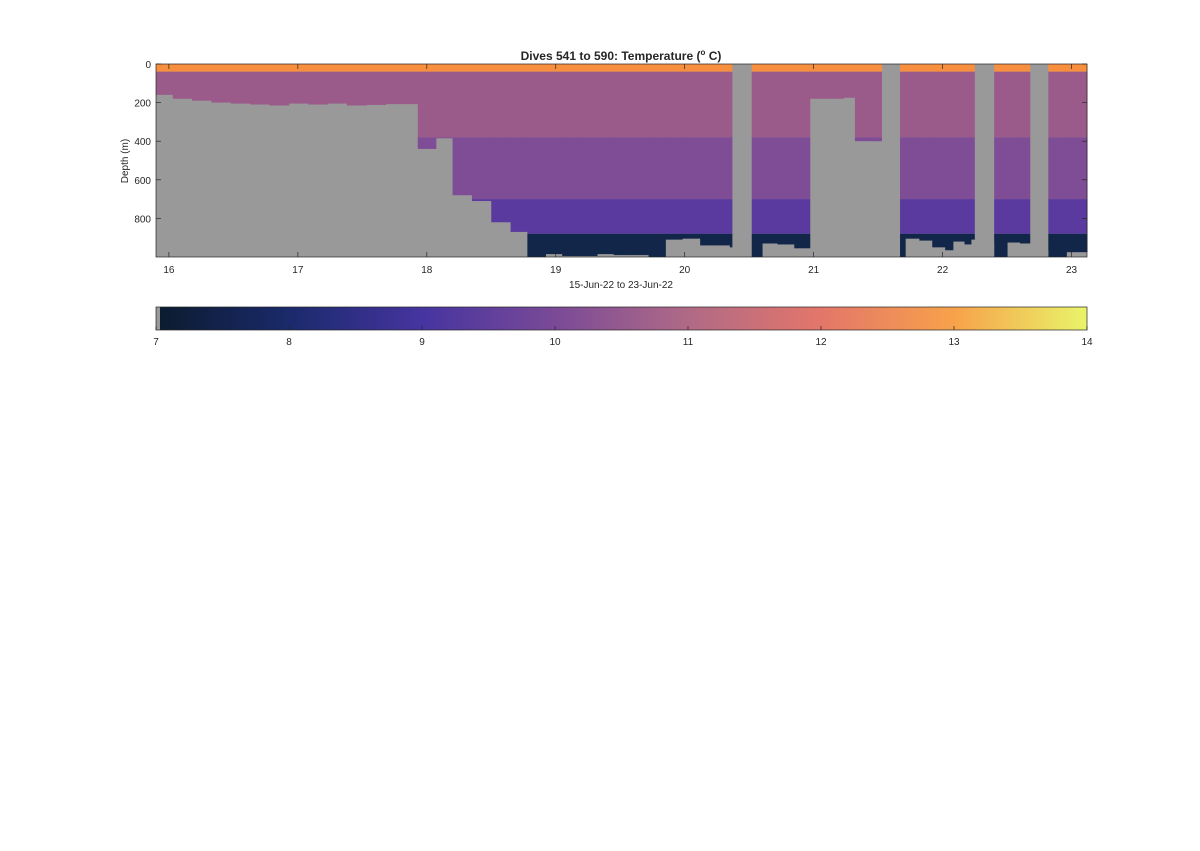 This screenshot has width=1200, height=851. What do you see at coordinates (158, 318) in the screenshot?
I see `colorbar-no-data-swatch` at bounding box center [158, 318].